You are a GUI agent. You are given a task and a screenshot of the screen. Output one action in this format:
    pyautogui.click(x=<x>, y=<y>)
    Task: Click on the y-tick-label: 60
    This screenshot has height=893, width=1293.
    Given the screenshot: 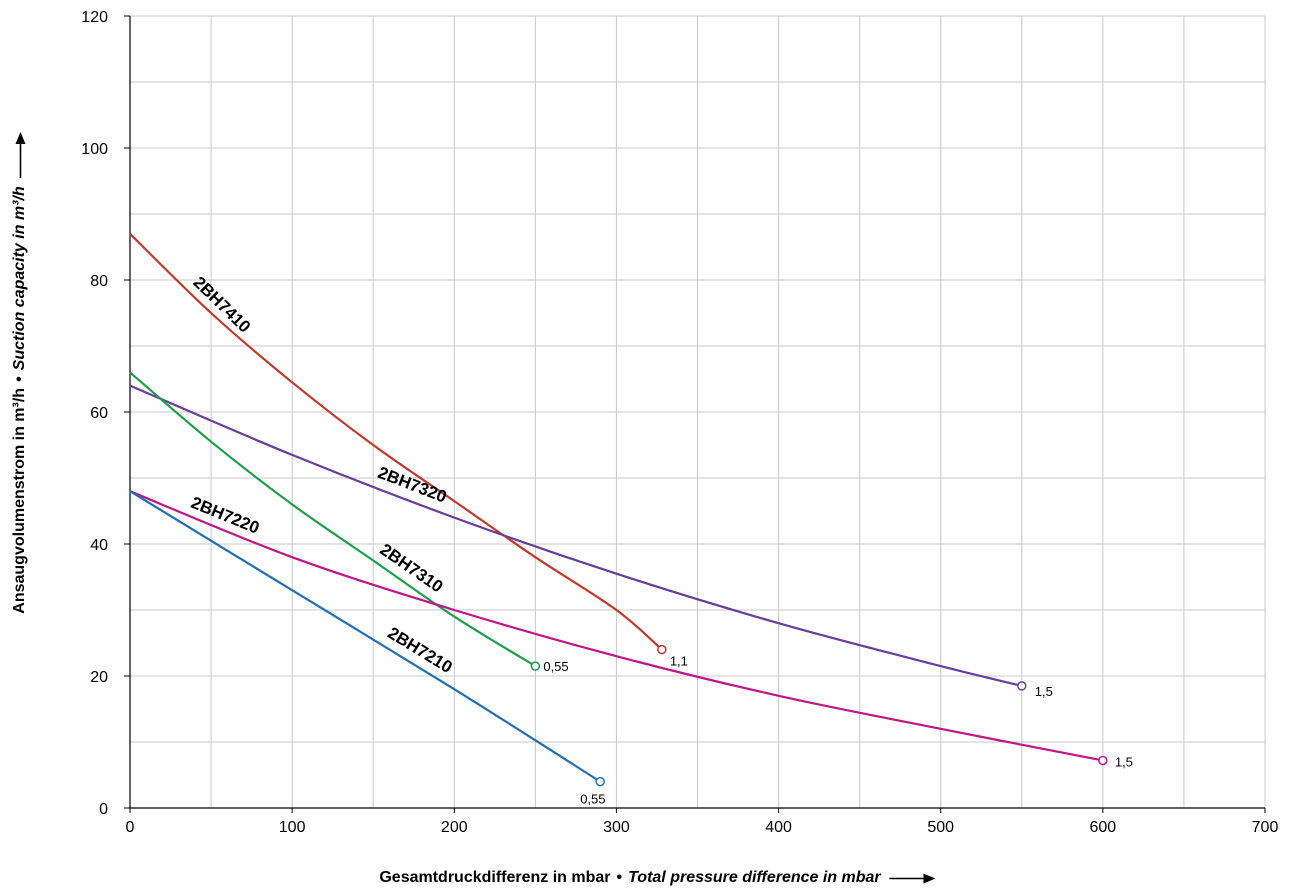 What is the action you would take?
    pyautogui.click(x=99, y=413)
    